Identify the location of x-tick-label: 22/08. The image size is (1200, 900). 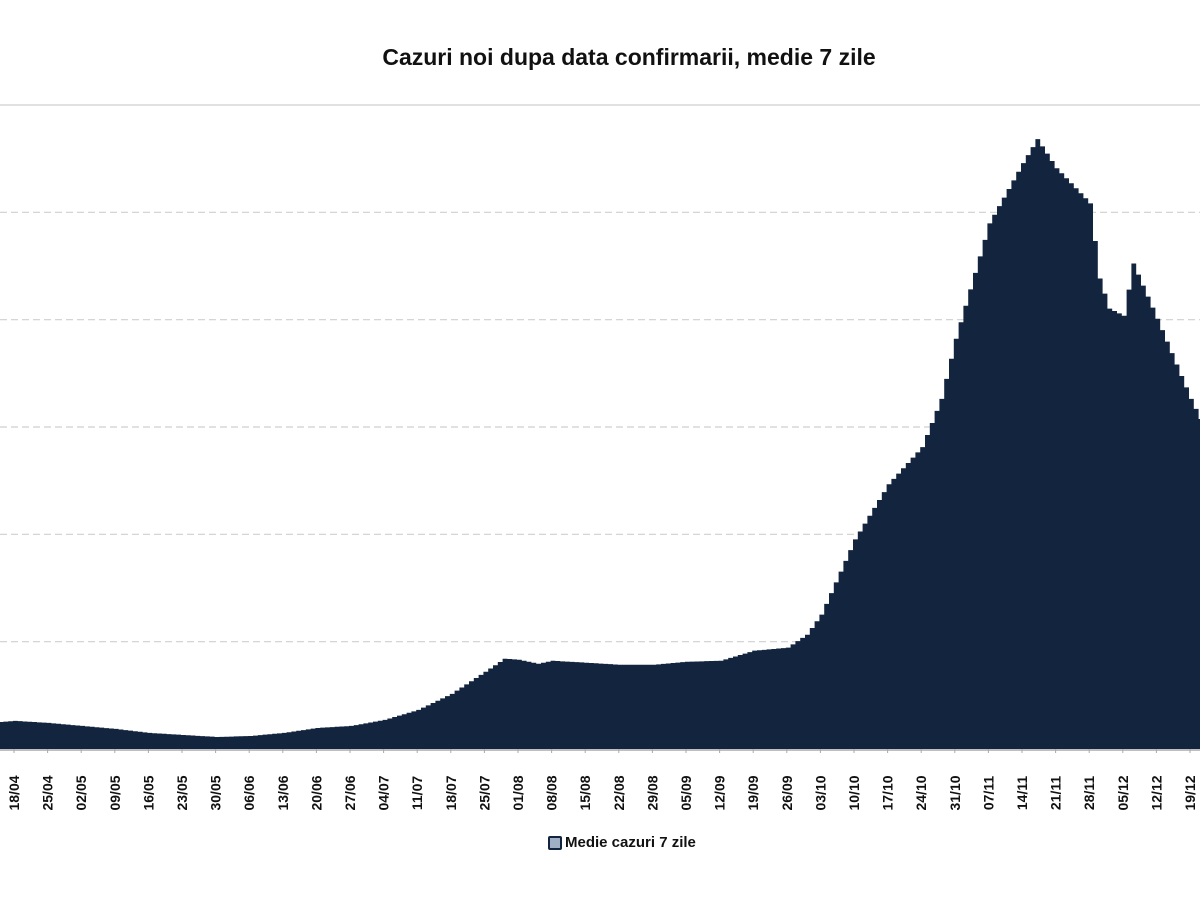
(619, 792).